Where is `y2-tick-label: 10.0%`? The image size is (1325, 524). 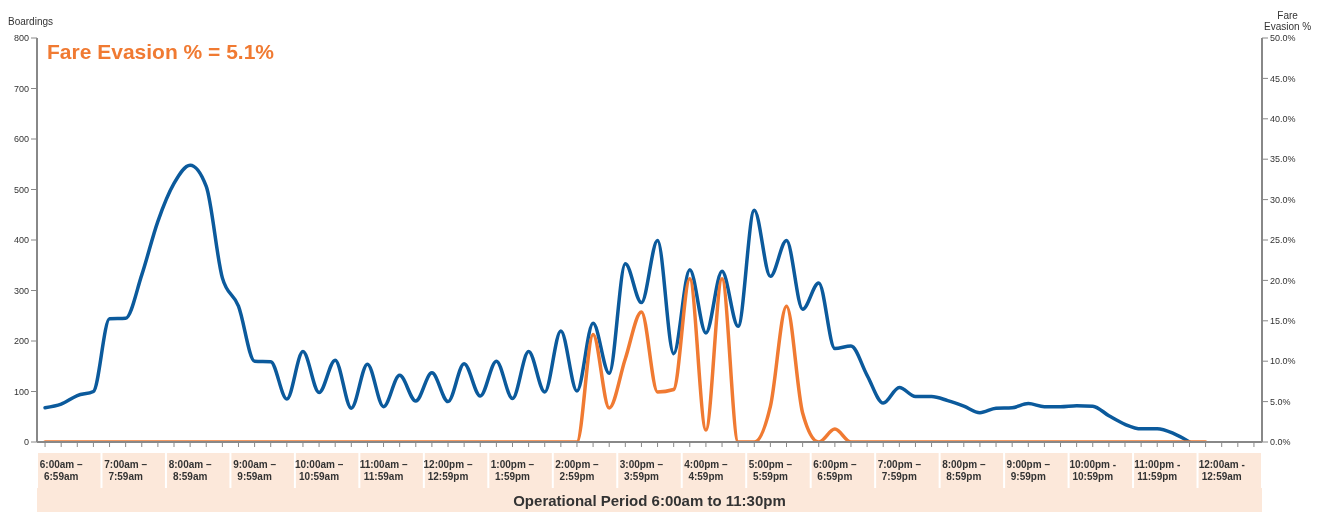
y2-tick-label: 10.0% is located at coordinates (1283, 361).